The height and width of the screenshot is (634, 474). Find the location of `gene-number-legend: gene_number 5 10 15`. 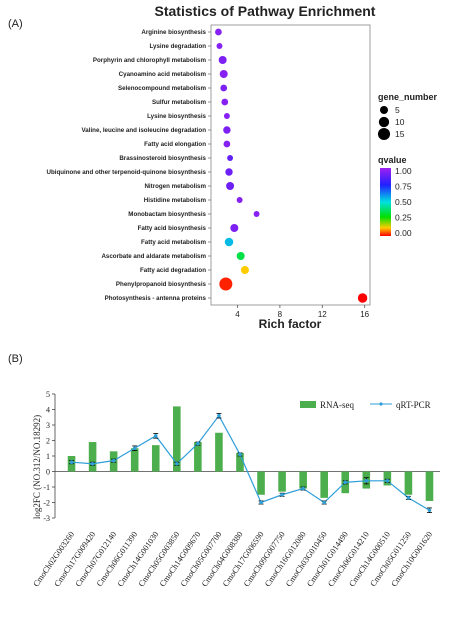

gene-number-legend: gene_number 5 10 15 is located at coordinates (407, 116).